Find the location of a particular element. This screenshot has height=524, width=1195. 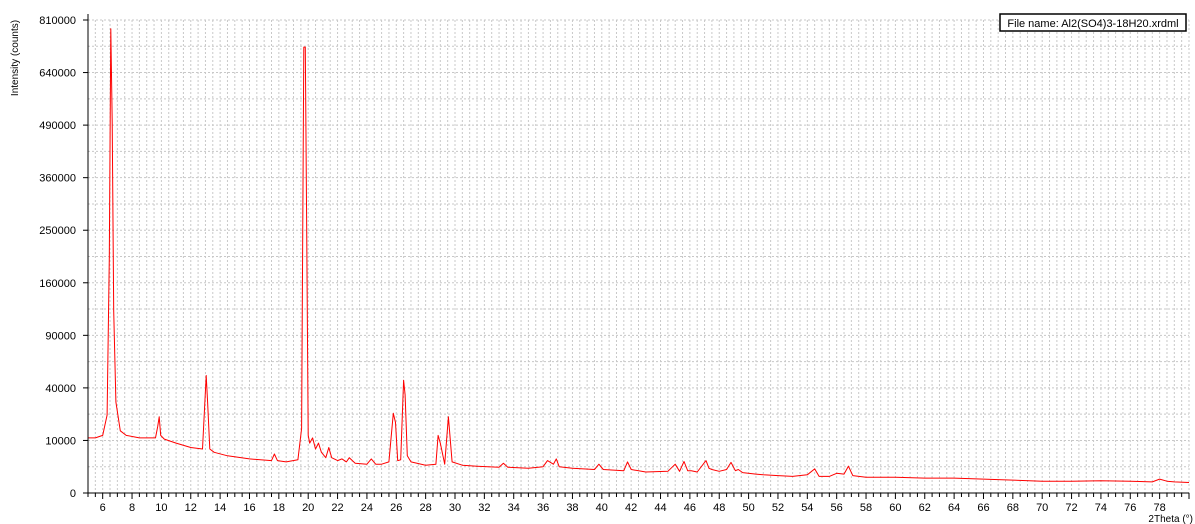

y-tick-label: 160000 is located at coordinates (57, 284).